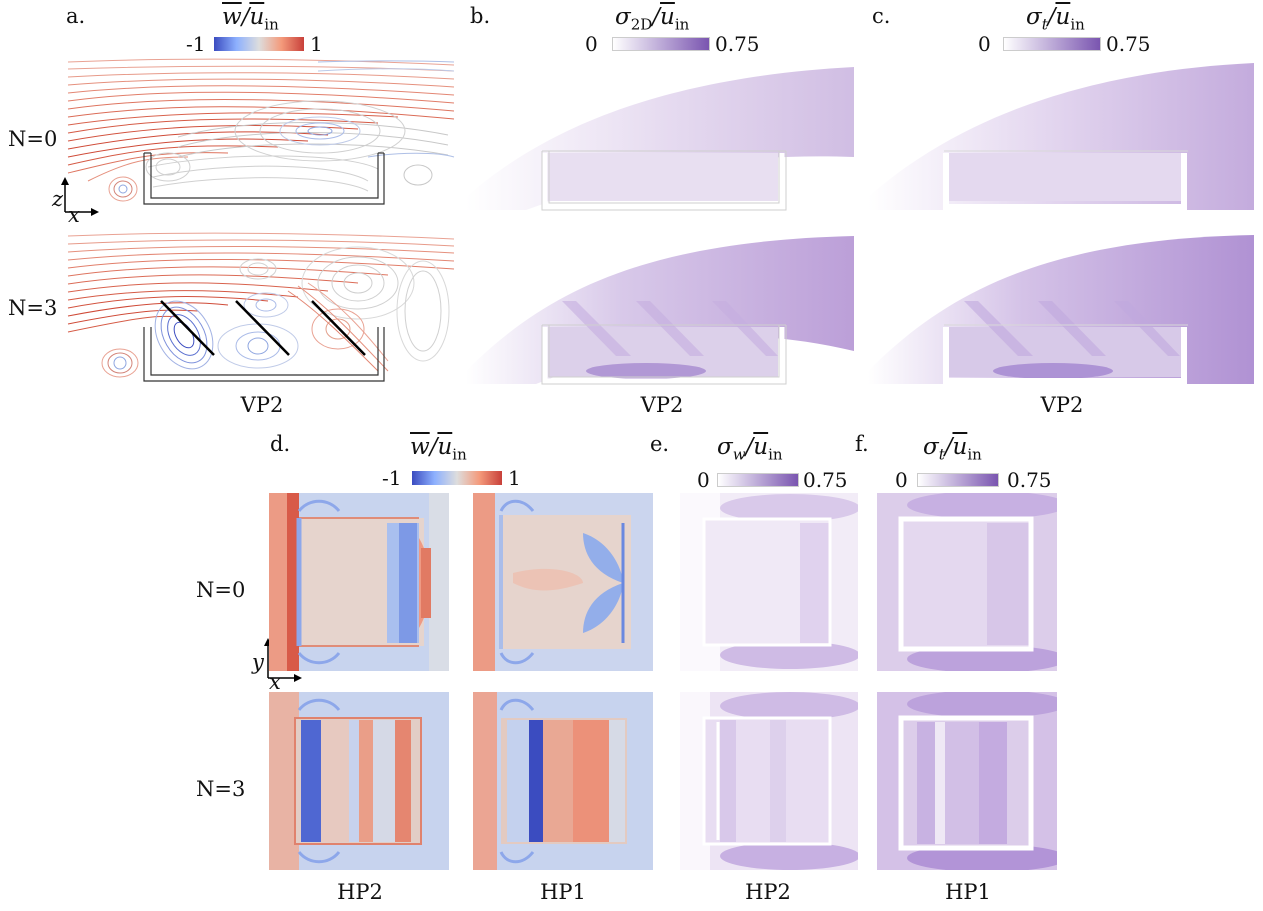 This screenshot has height=911, width=1263. I want to click on axis-label-z: z, so click(58, 199).